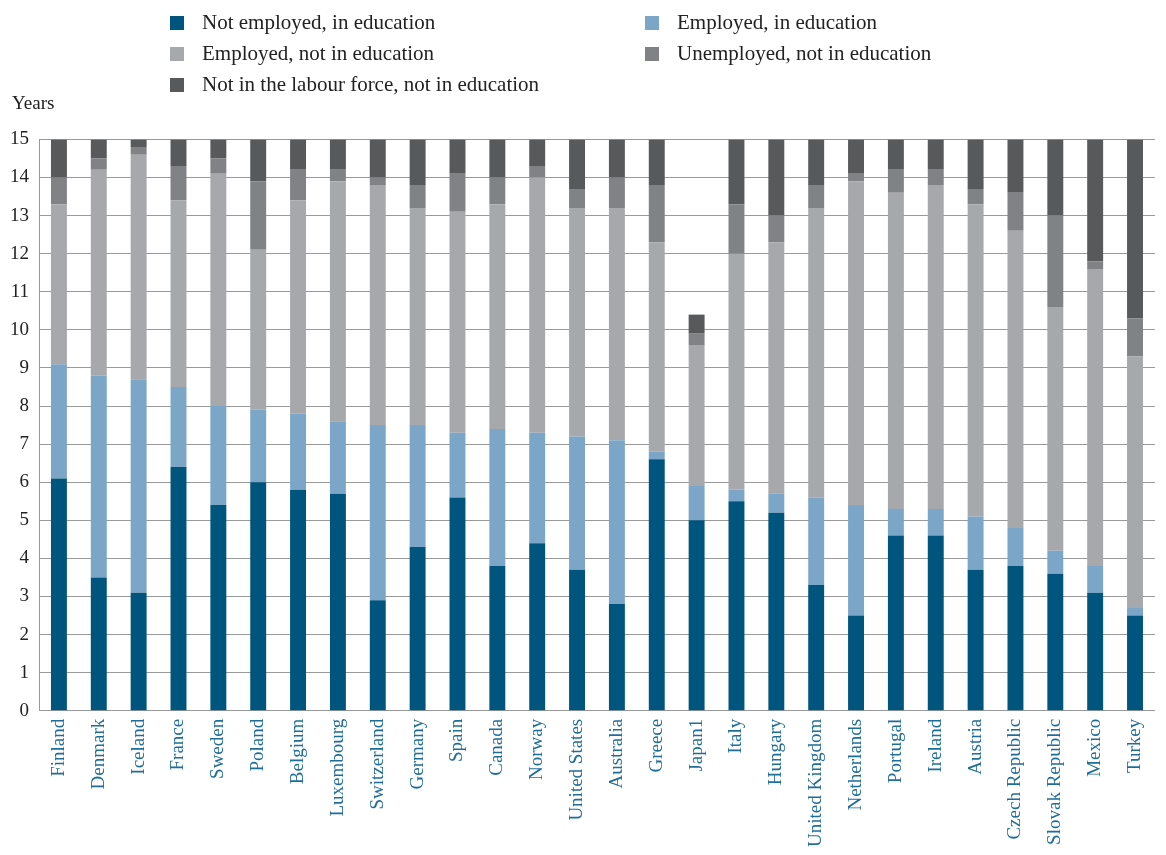 Image resolution: width=1166 pixels, height=855 pixels. I want to click on y-tick-label: 3, so click(24, 595).